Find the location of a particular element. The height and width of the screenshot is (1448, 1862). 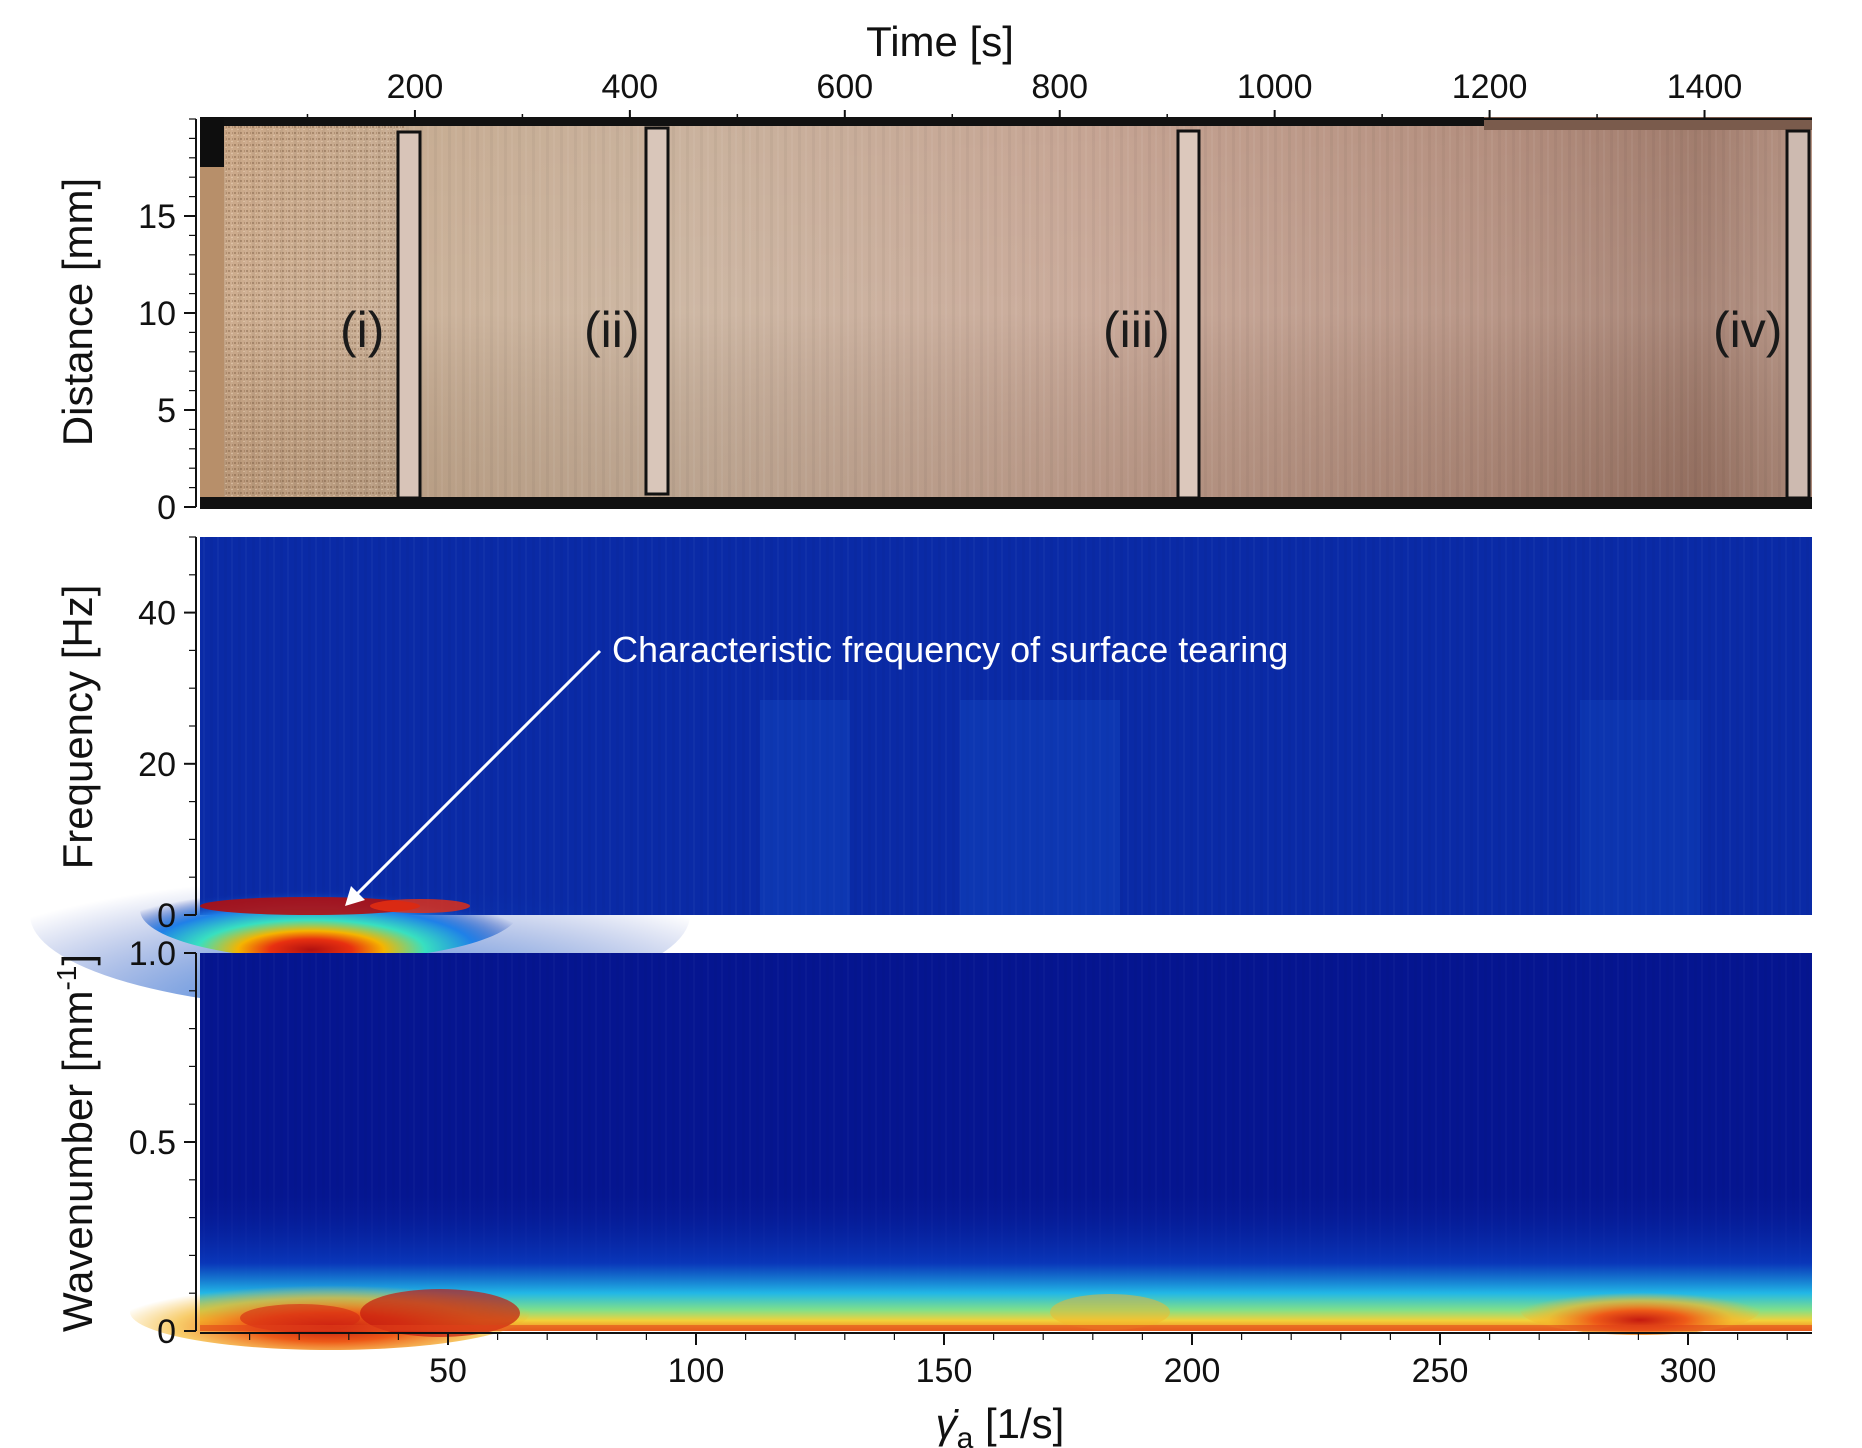

top-x-tick-label: 200 is located at coordinates (415, 87).